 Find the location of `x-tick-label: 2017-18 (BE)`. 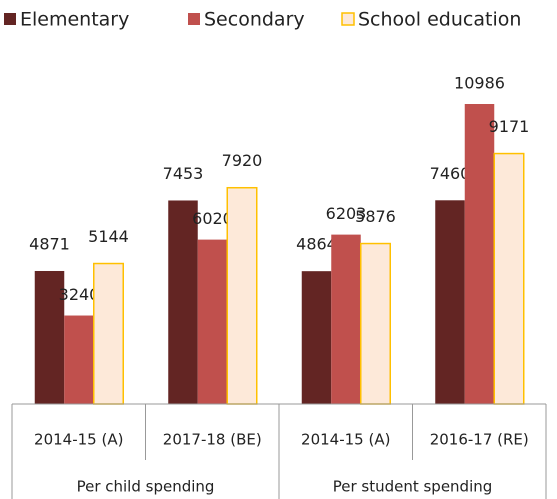

x-tick-label: 2017-18 (BE) is located at coordinates (212, 440).